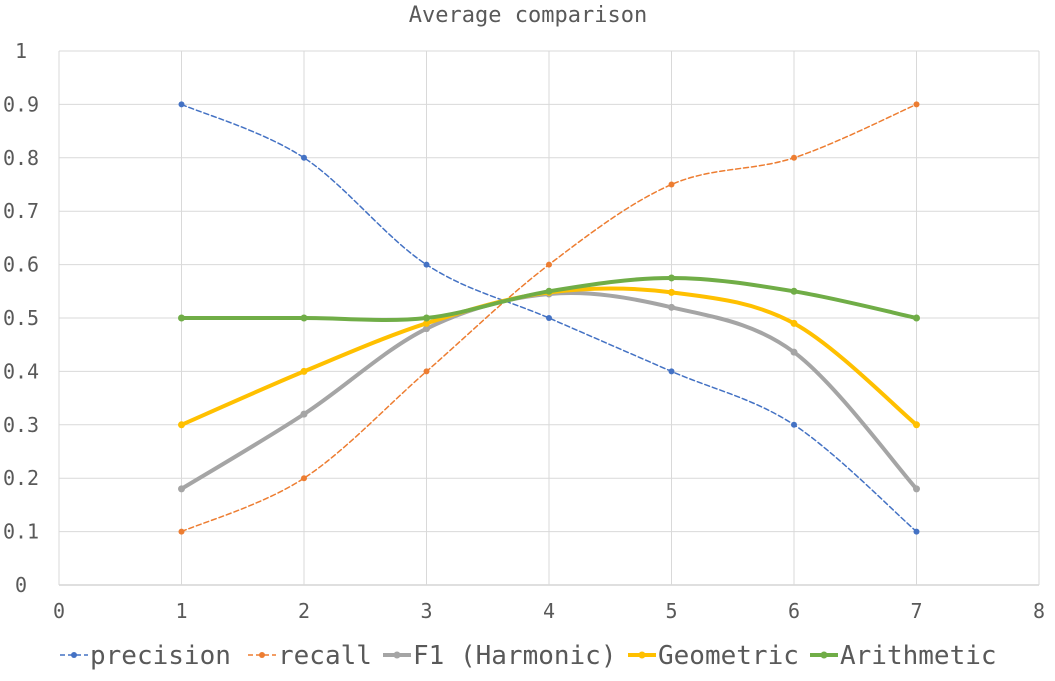 The height and width of the screenshot is (681, 1055). I want to click on x-tick-label: 6, so click(794, 611).